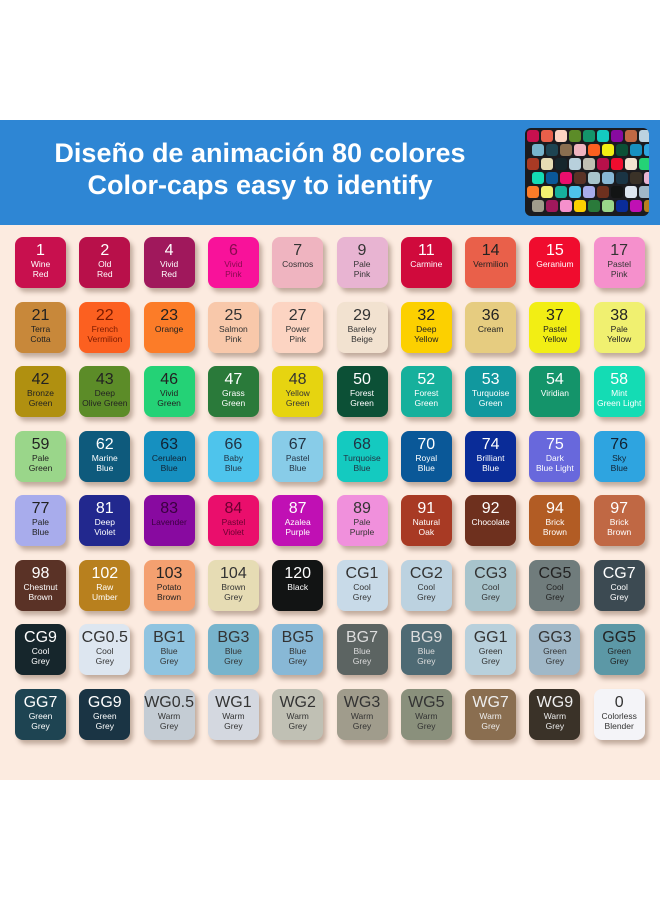 Image resolution: width=660 pixels, height=900 pixels. Describe the element at coordinates (555, 702) in the screenshot. I see `swatch-code: WG9` at that location.